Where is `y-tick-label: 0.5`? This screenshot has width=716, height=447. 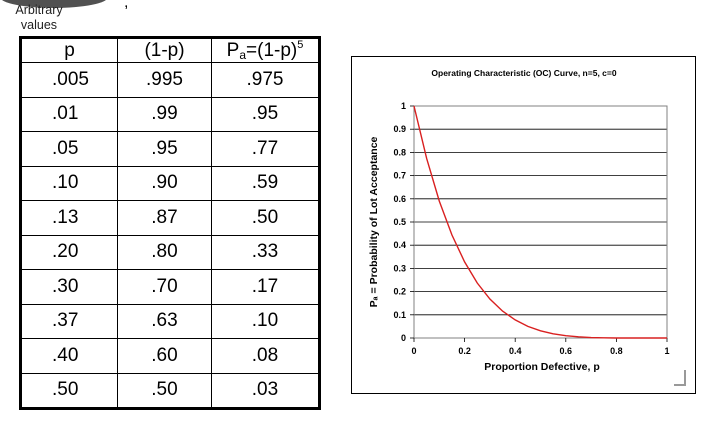 y-tick-label: 0.5 is located at coordinates (399, 222).